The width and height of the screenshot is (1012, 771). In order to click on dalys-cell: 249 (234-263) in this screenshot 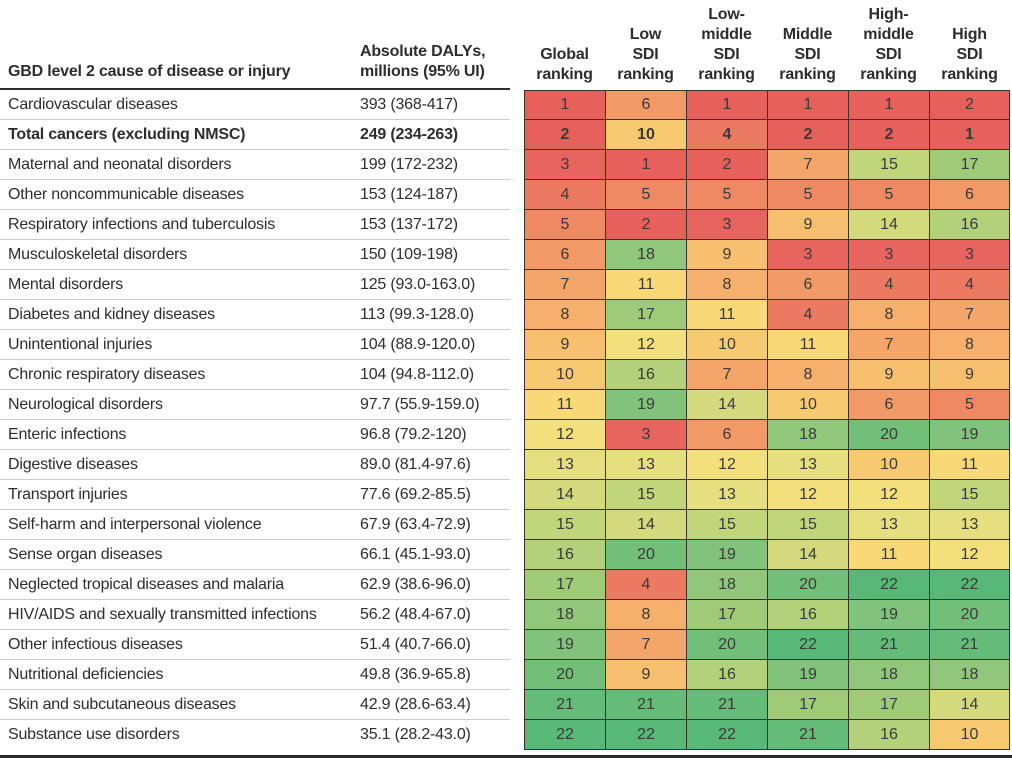, I will do `click(435, 135)`.